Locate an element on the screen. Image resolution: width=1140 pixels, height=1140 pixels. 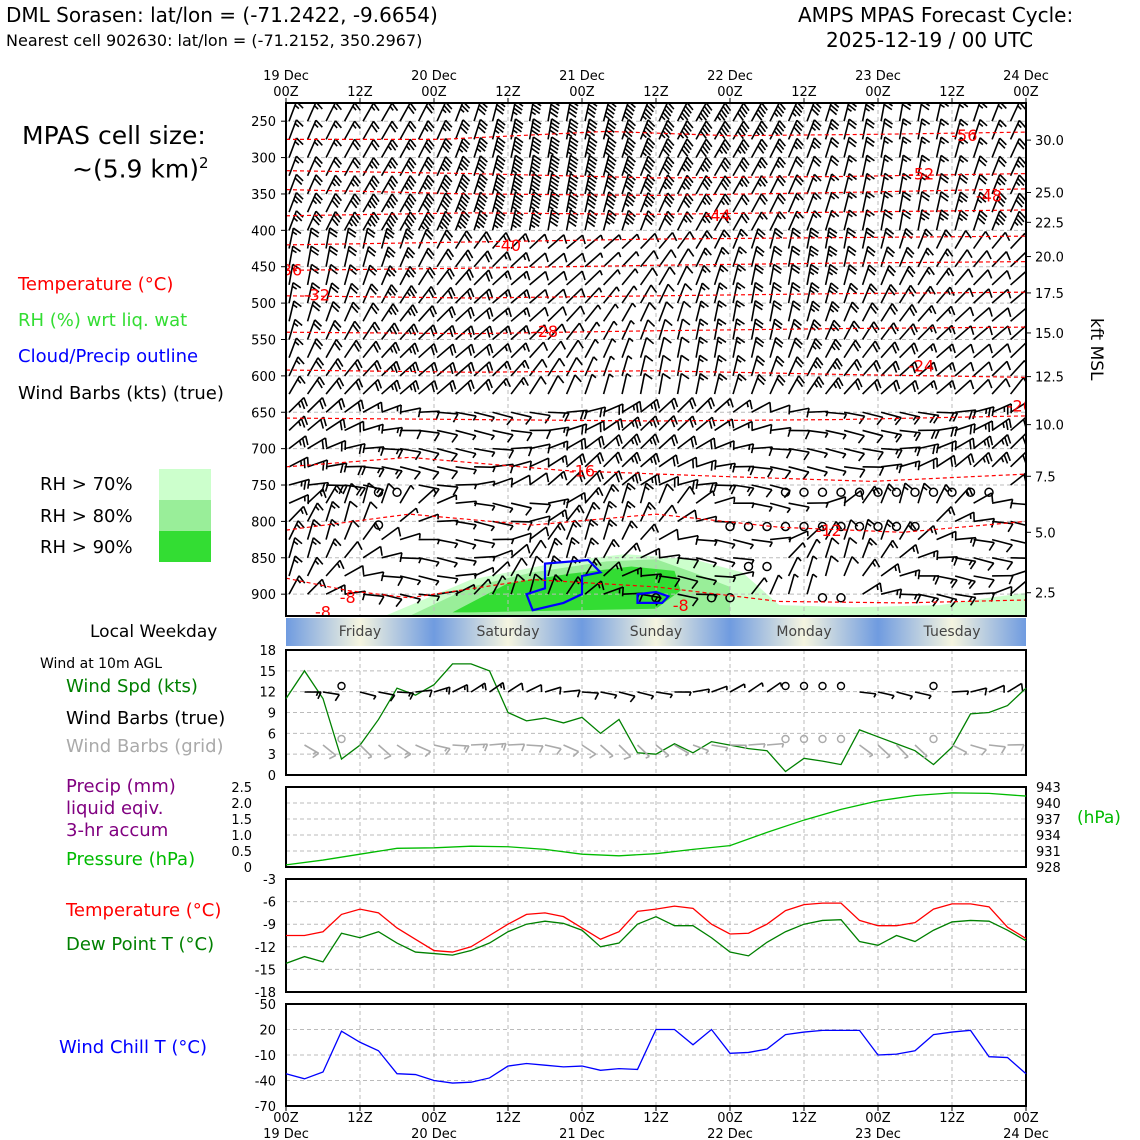
legend-rh: RH (%) wrt liq. wat is located at coordinates (103, 320).